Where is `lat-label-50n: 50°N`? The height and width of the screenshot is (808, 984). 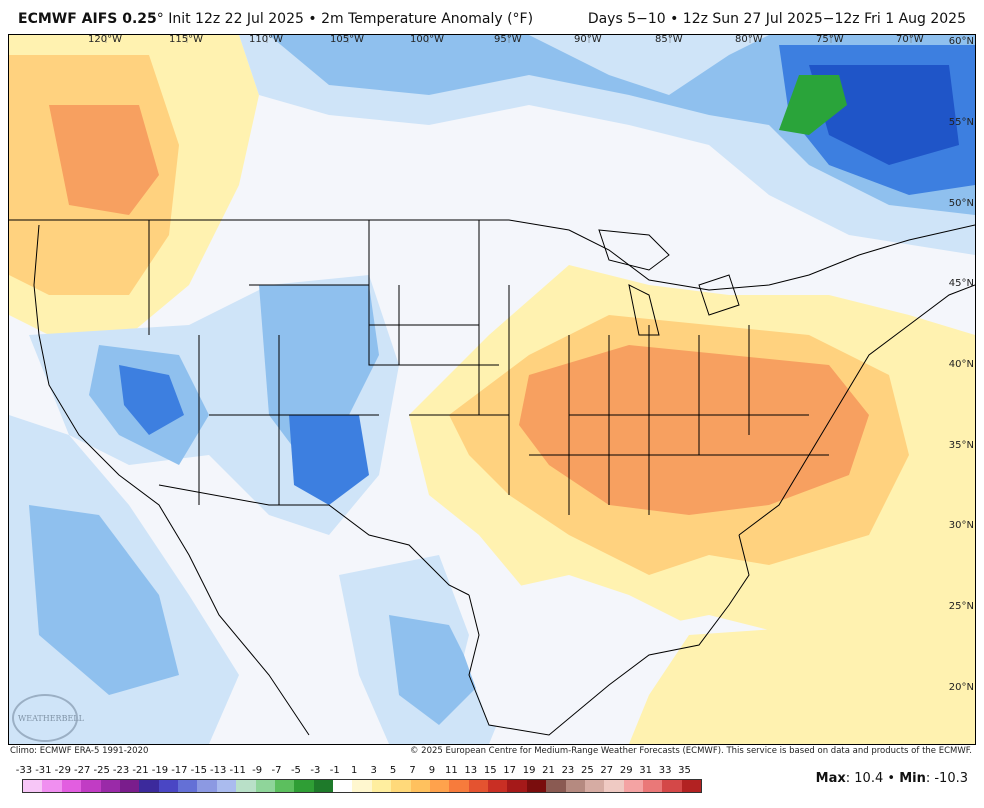
lat-label-50n: 50°N is located at coordinates (961, 203).